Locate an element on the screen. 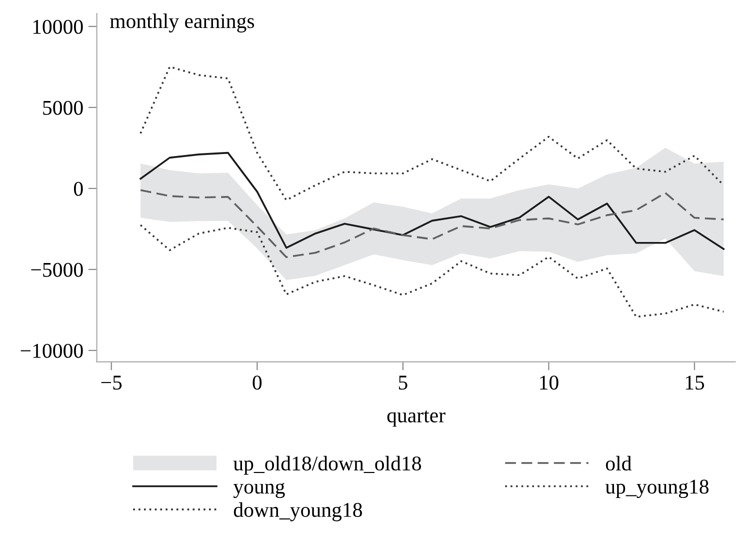 This screenshot has height=540, width=739. x-tick-label: 15 is located at coordinates (695, 383).